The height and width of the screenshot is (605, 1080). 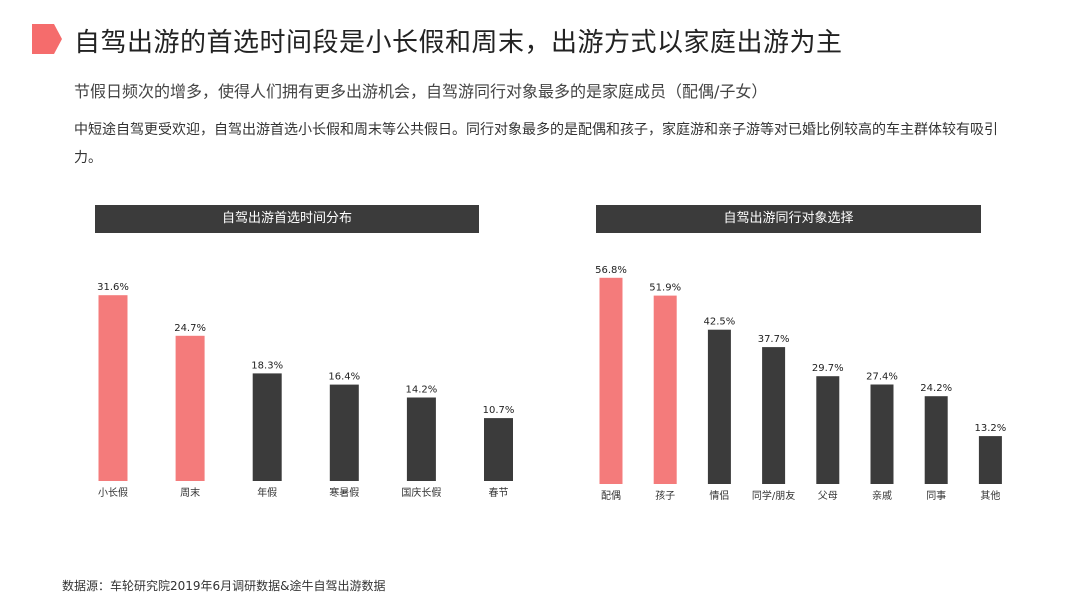 I want to click on category-label-companion-3: 同学/朋友, so click(x=773, y=495).